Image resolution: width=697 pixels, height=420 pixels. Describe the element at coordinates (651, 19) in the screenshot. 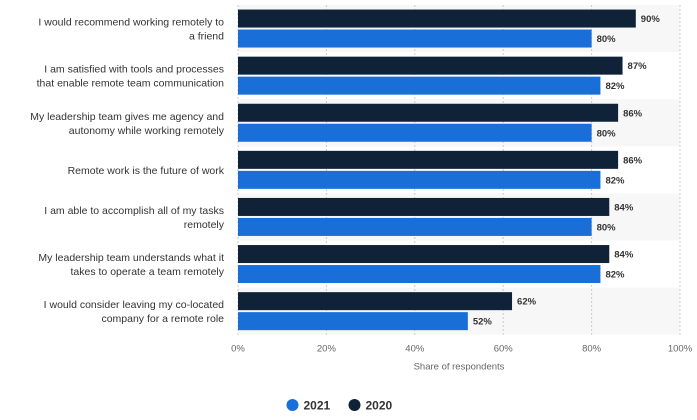

I see `data-label-2020: 90%` at that location.